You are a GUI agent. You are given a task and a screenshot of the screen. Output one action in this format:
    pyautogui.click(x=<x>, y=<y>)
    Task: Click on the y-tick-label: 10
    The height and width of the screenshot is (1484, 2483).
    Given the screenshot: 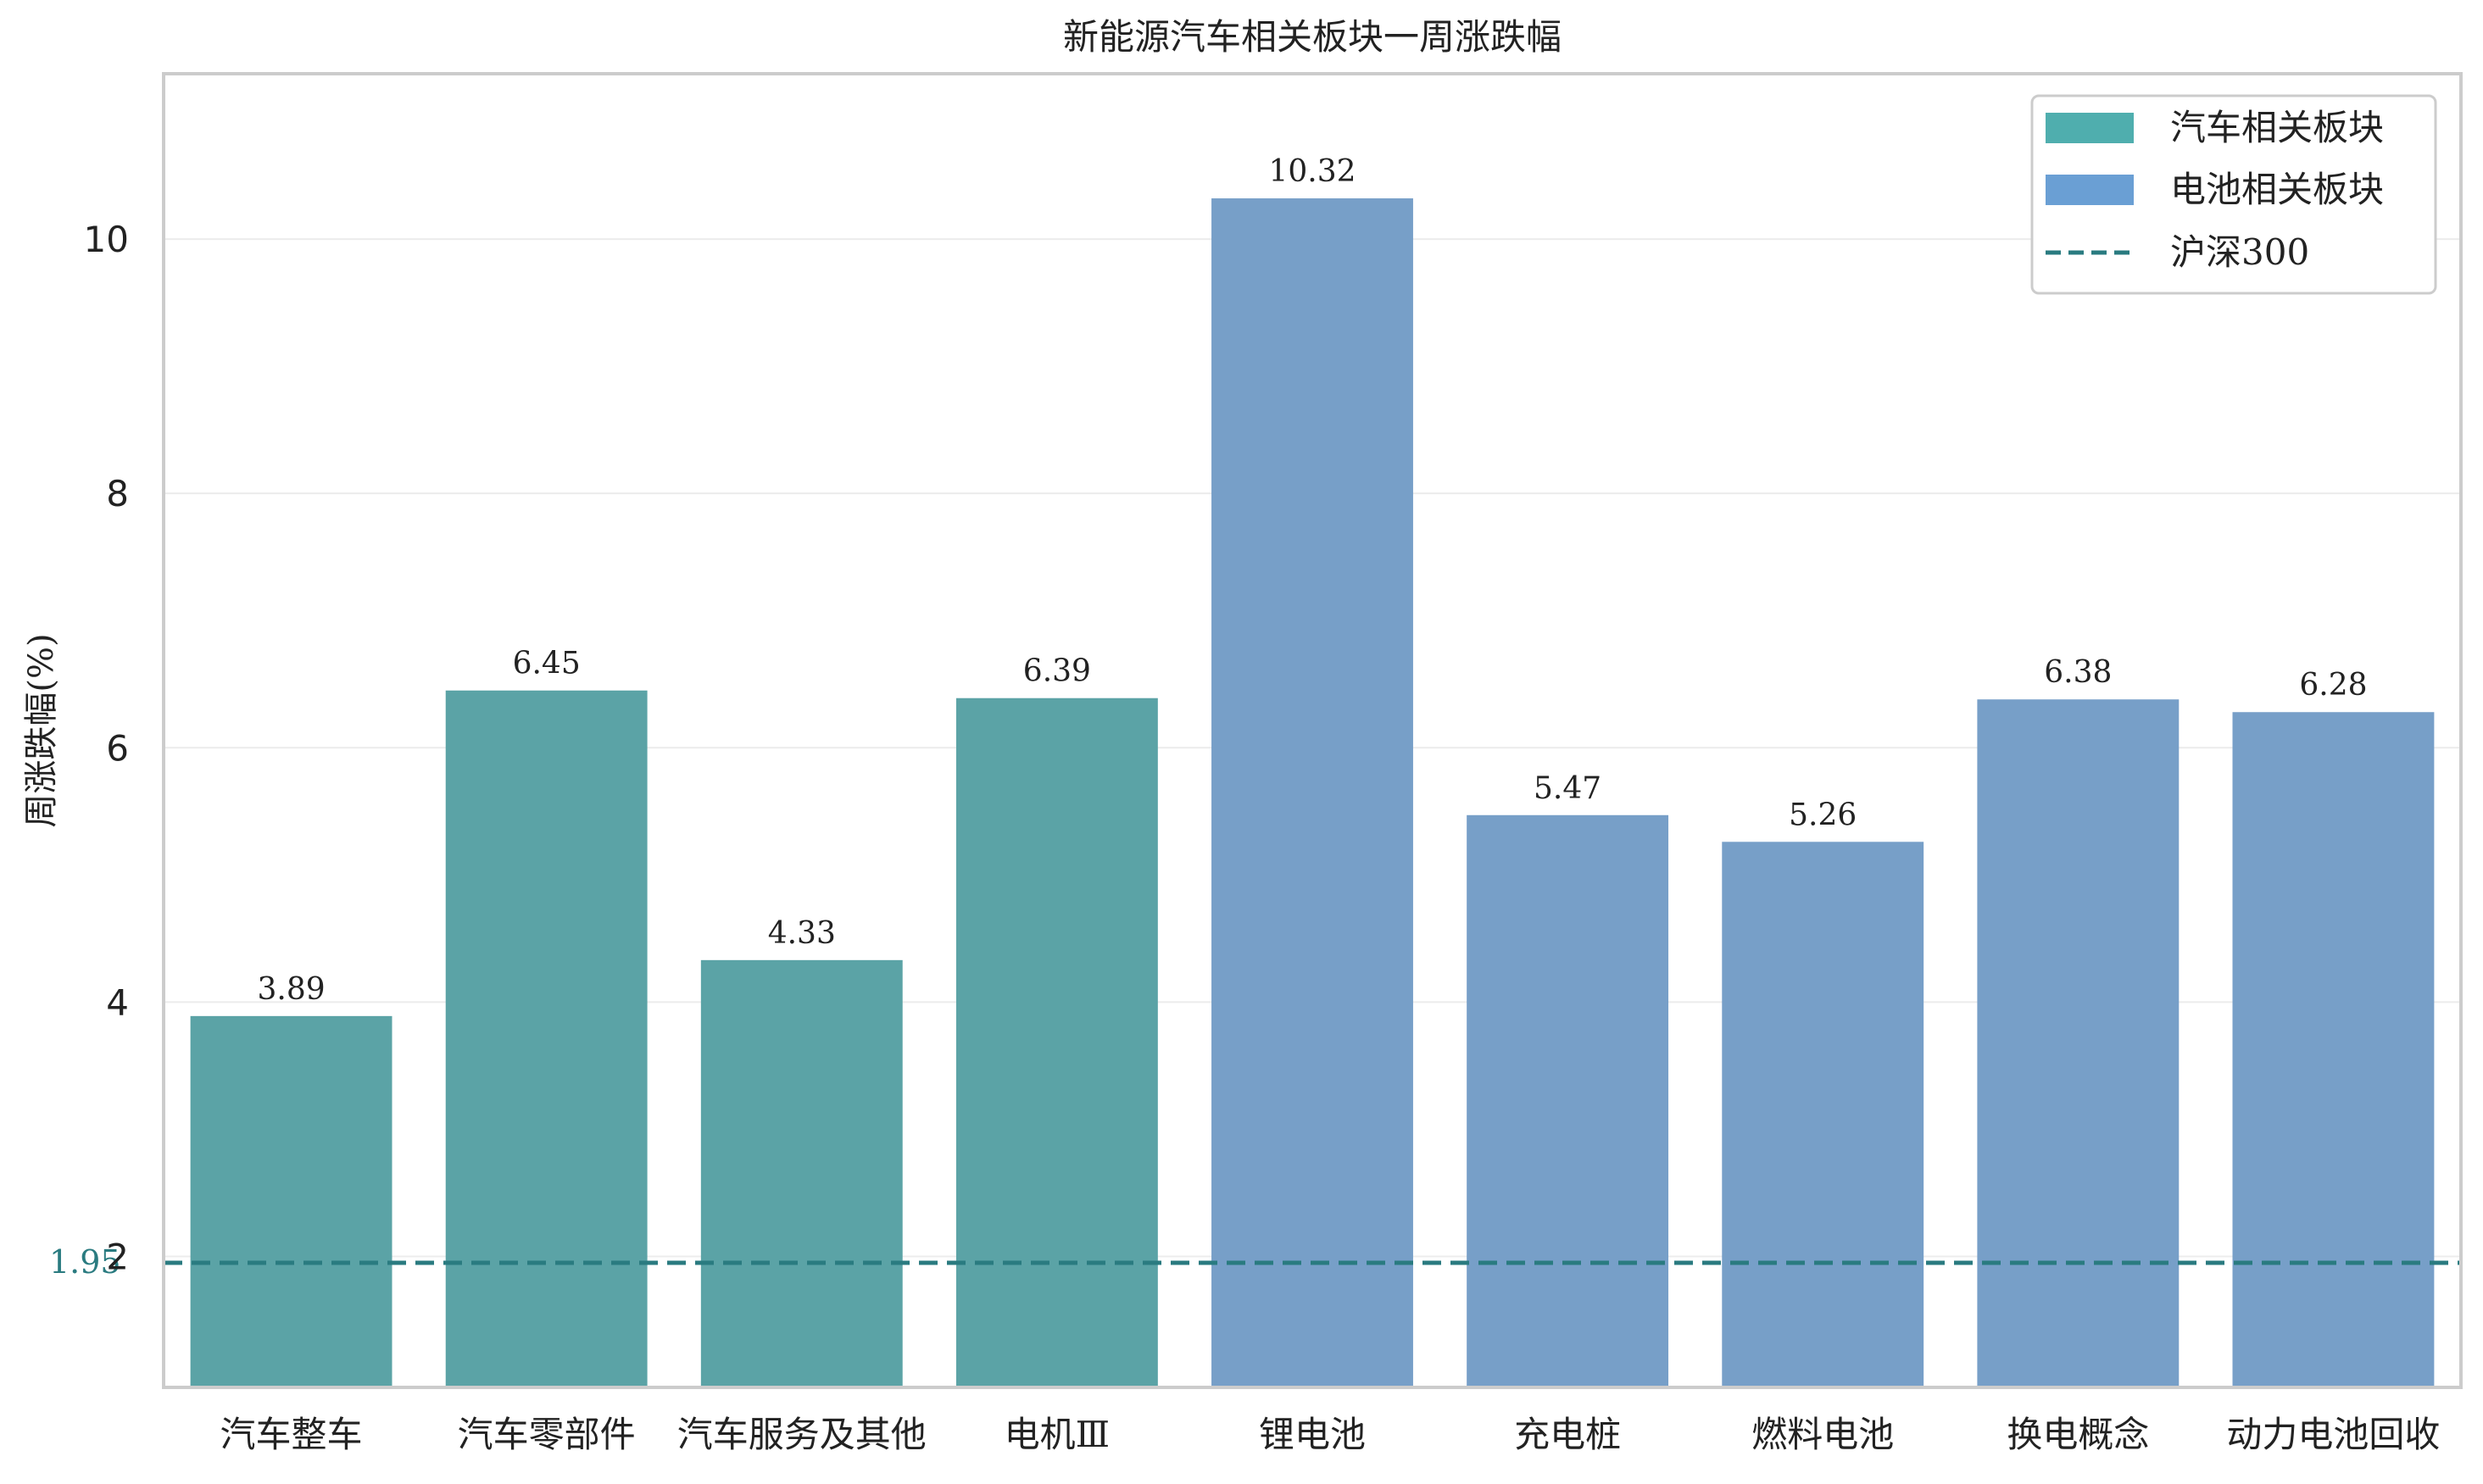 What is the action you would take?
    pyautogui.click(x=106, y=240)
    